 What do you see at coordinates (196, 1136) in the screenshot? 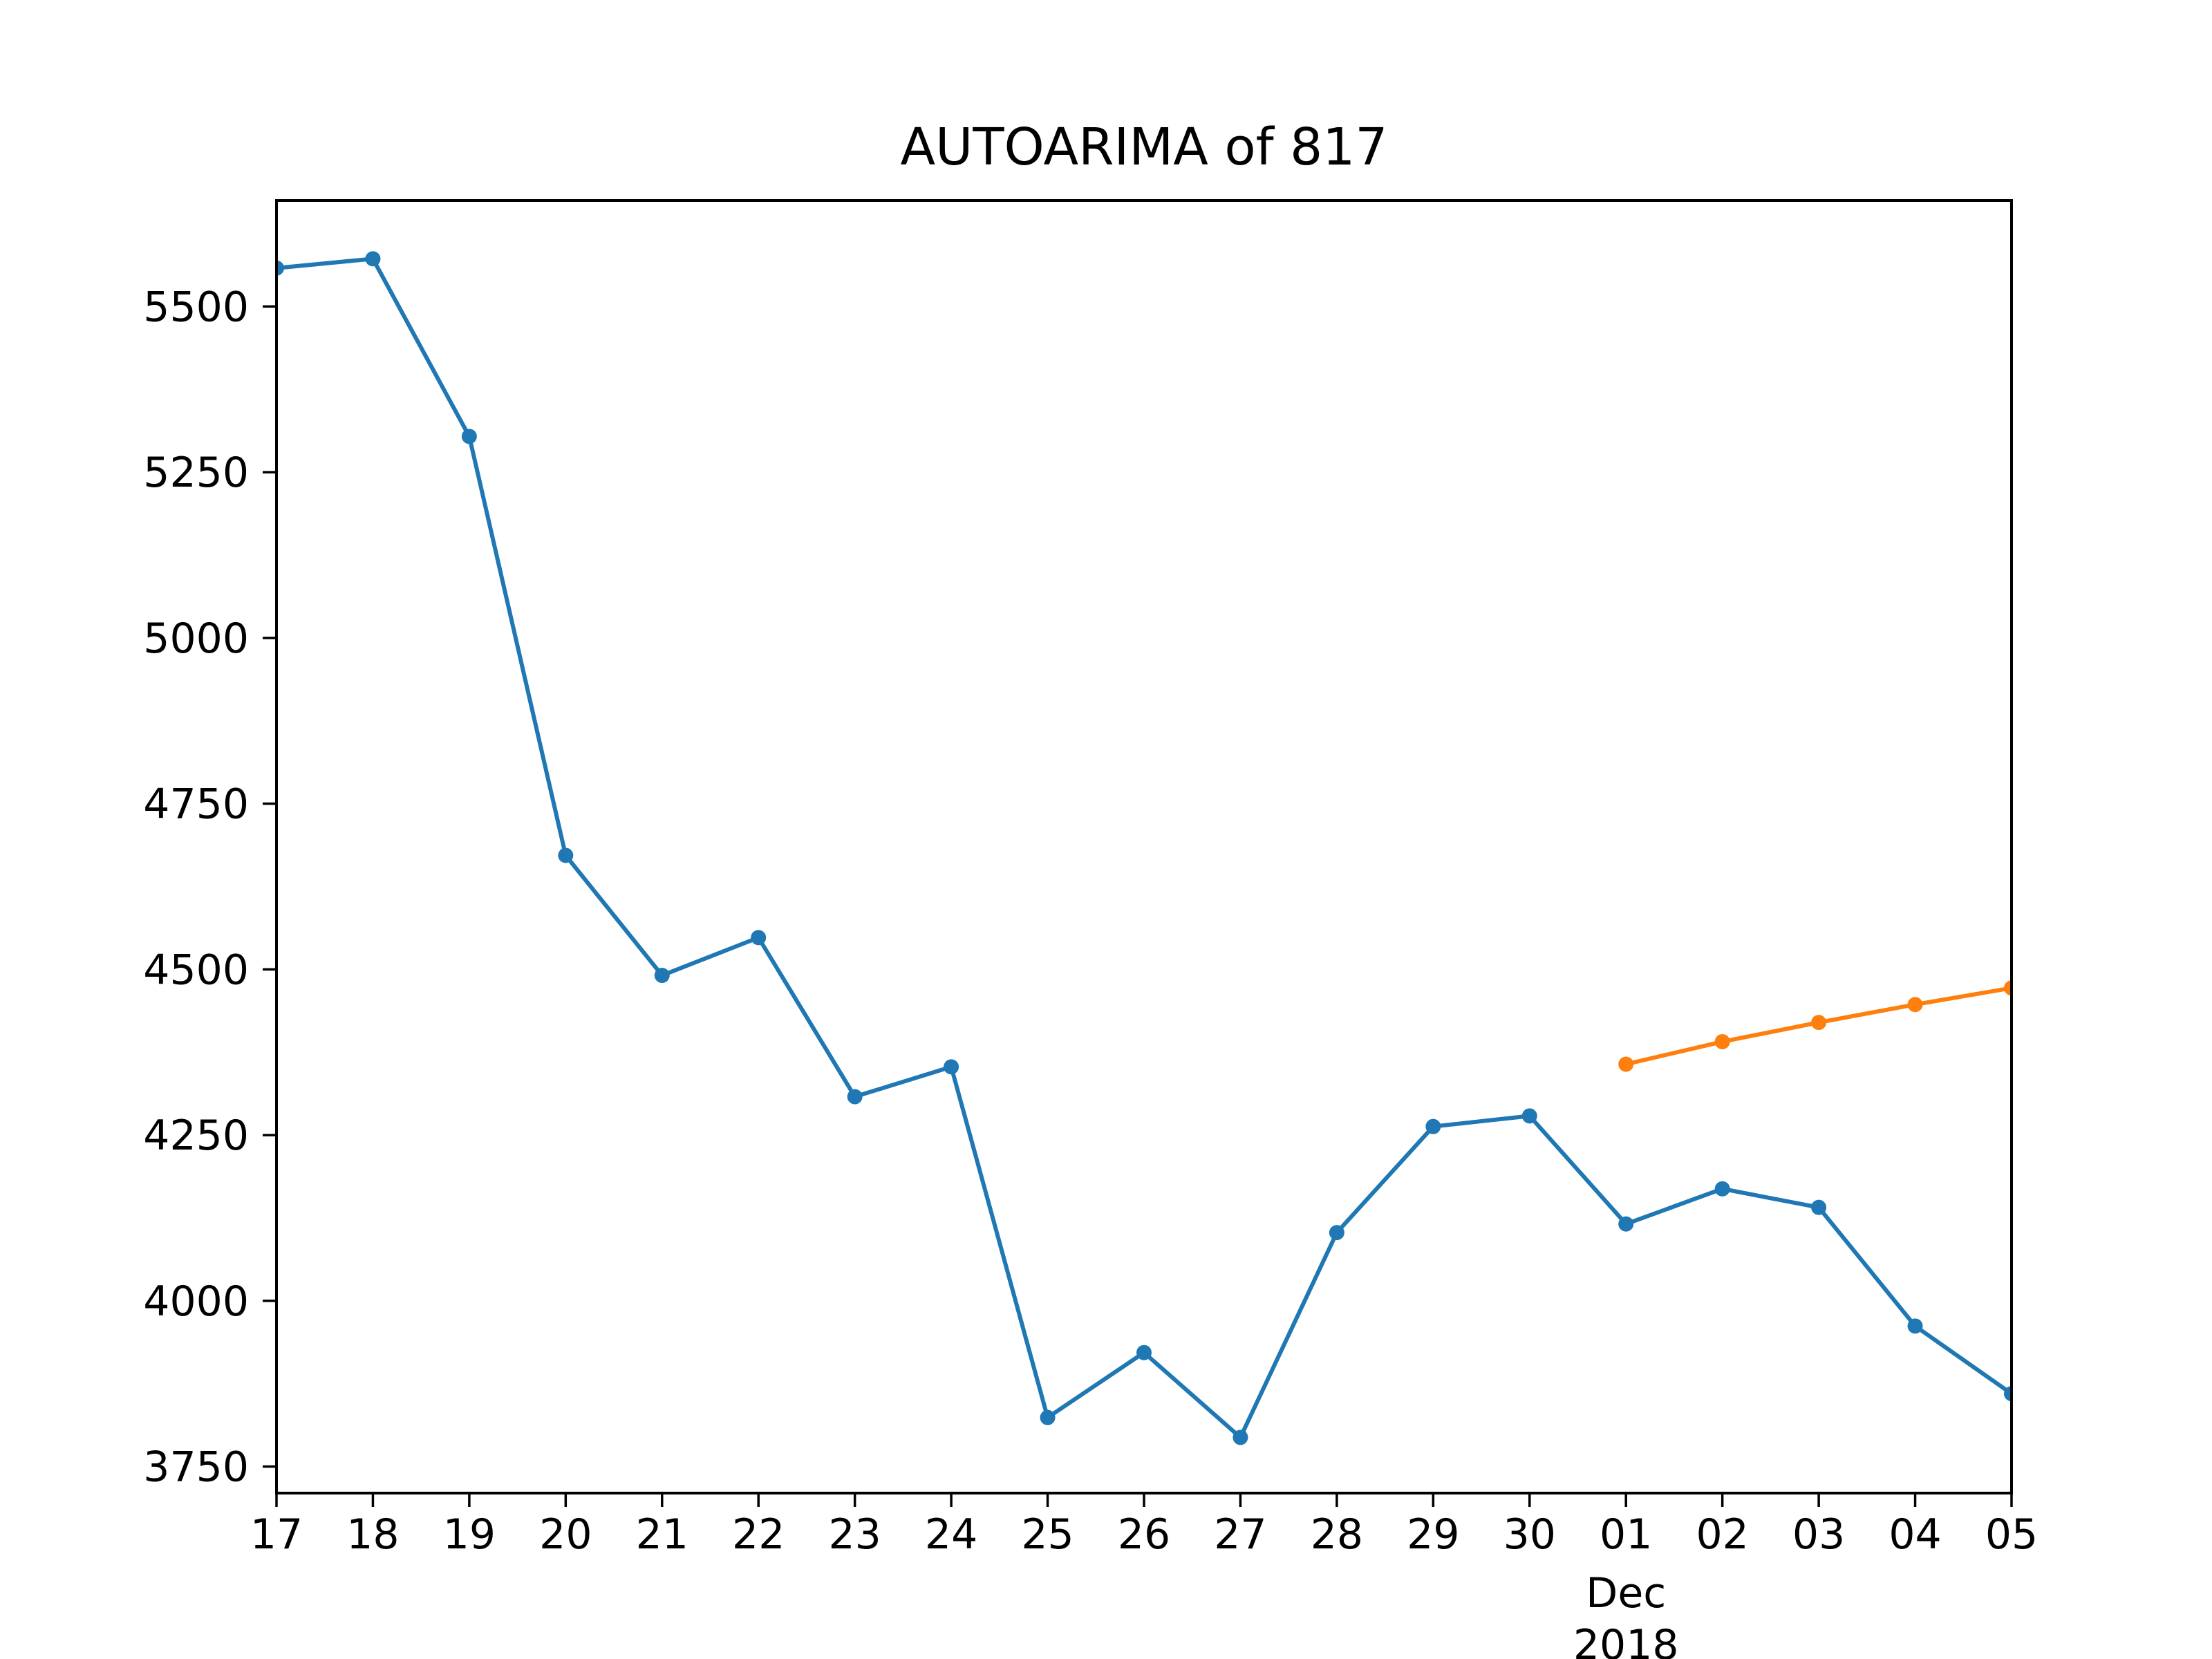
I see `y-tick-label: 4250` at bounding box center [196, 1136].